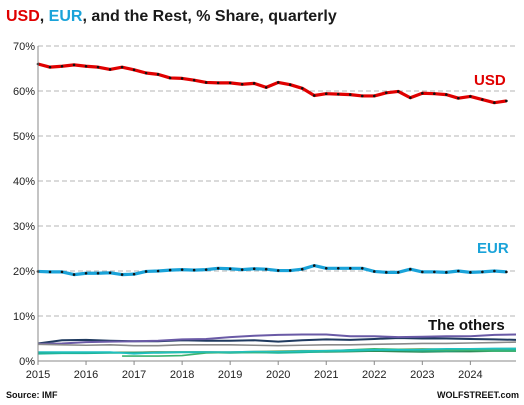 The width and height of the screenshot is (524, 405). Describe the element at coordinates (422, 375) in the screenshot. I see `x-tick-label: 2023` at that location.